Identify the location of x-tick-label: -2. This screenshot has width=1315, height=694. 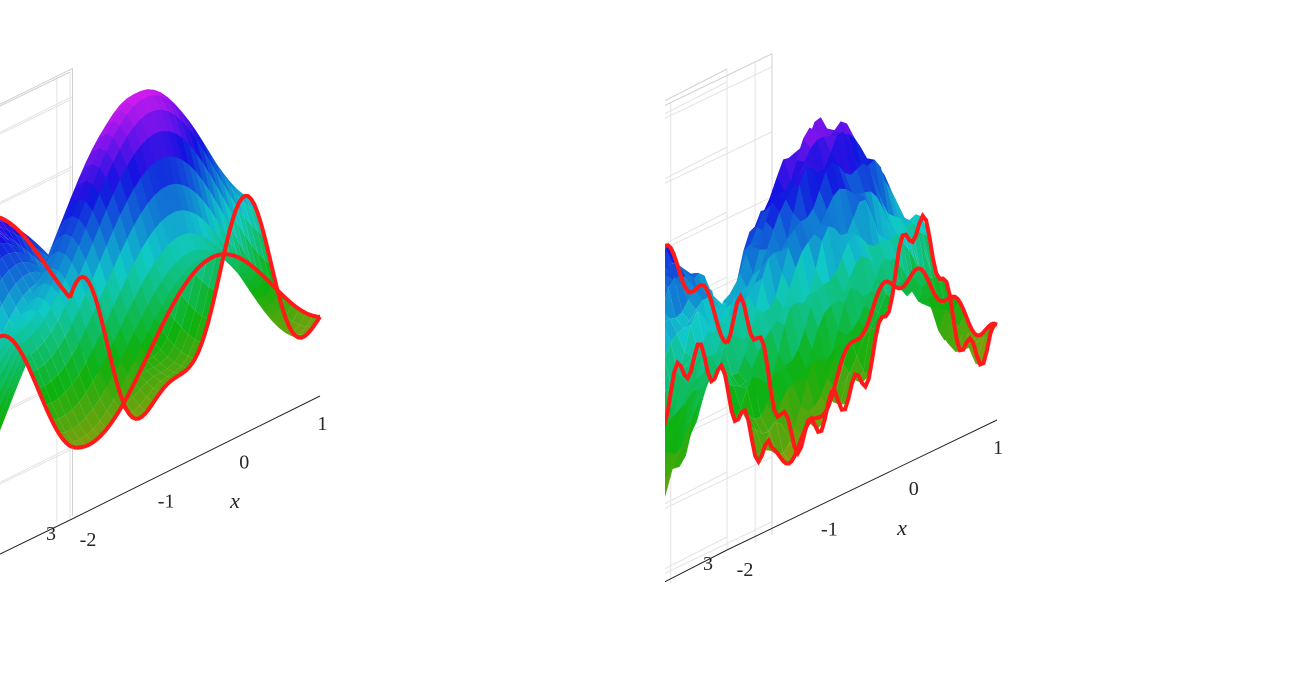
(745, 570).